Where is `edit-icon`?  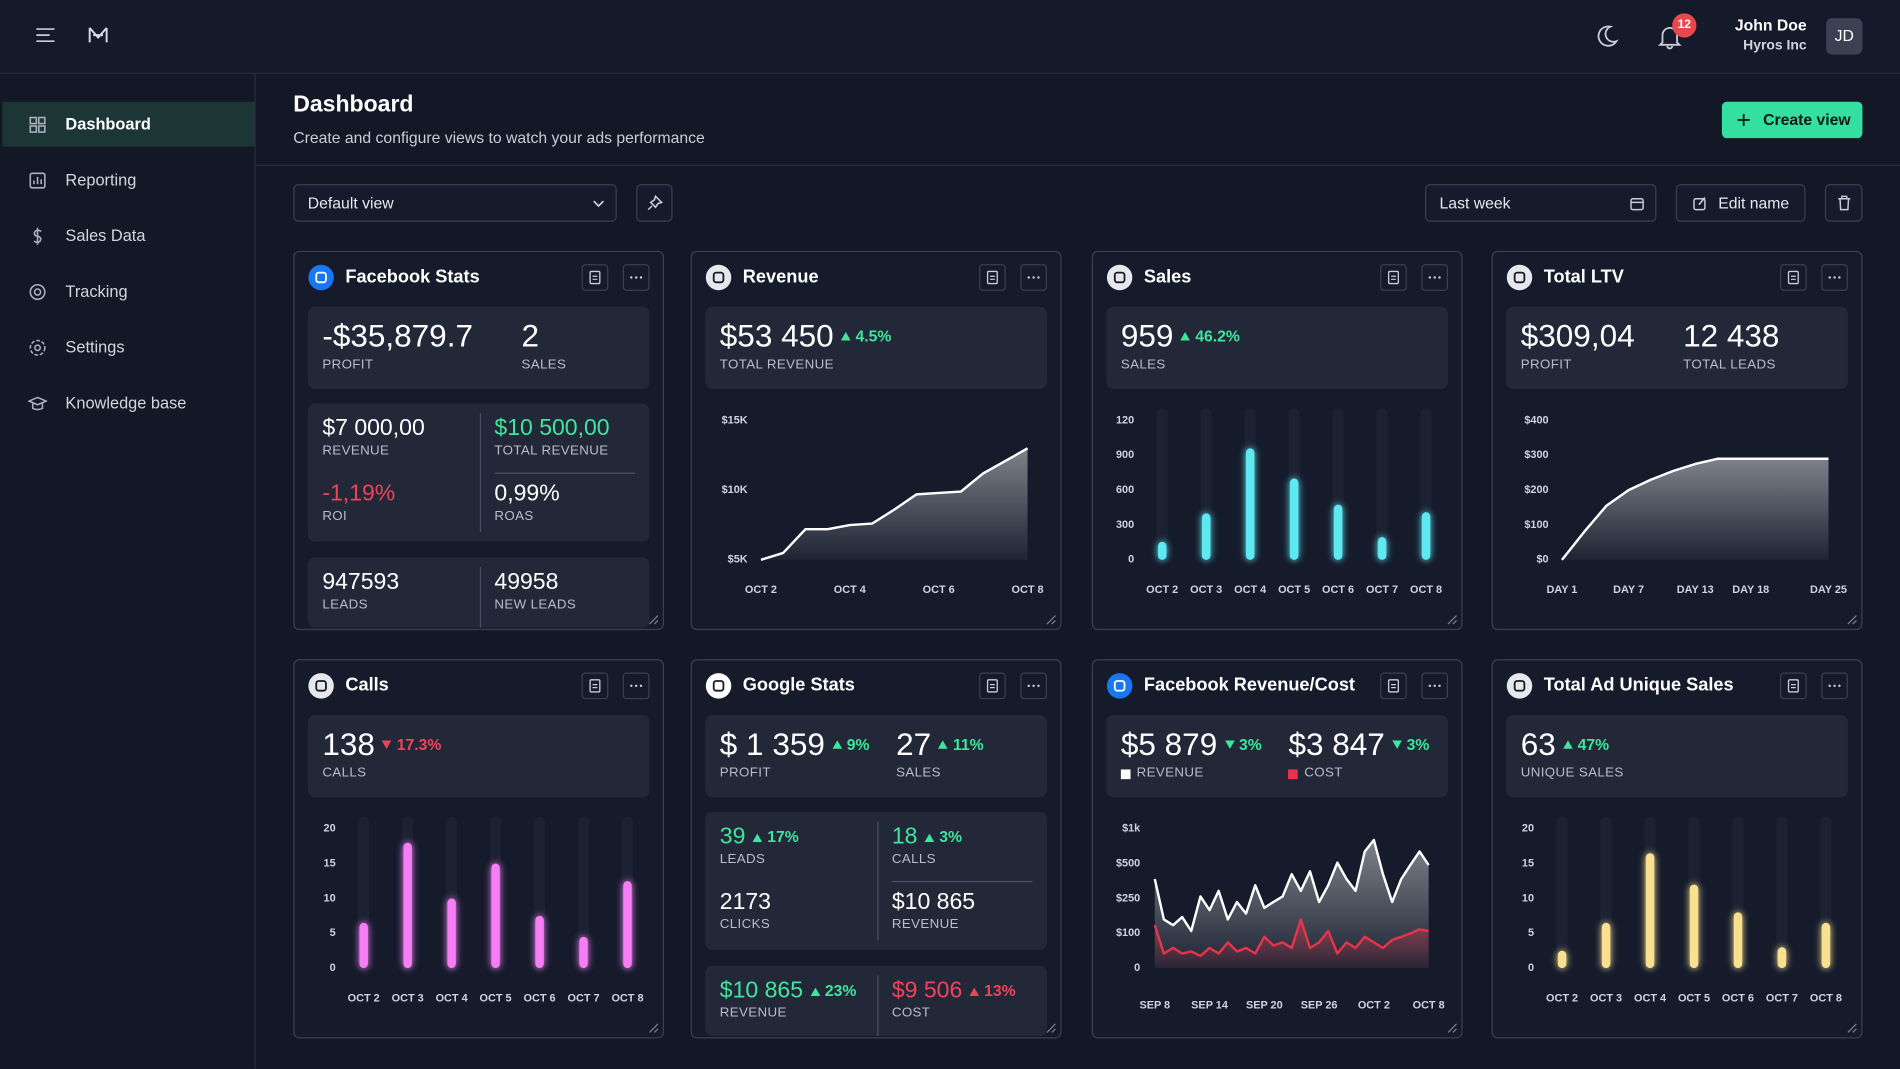
edit-icon is located at coordinates (1699, 204).